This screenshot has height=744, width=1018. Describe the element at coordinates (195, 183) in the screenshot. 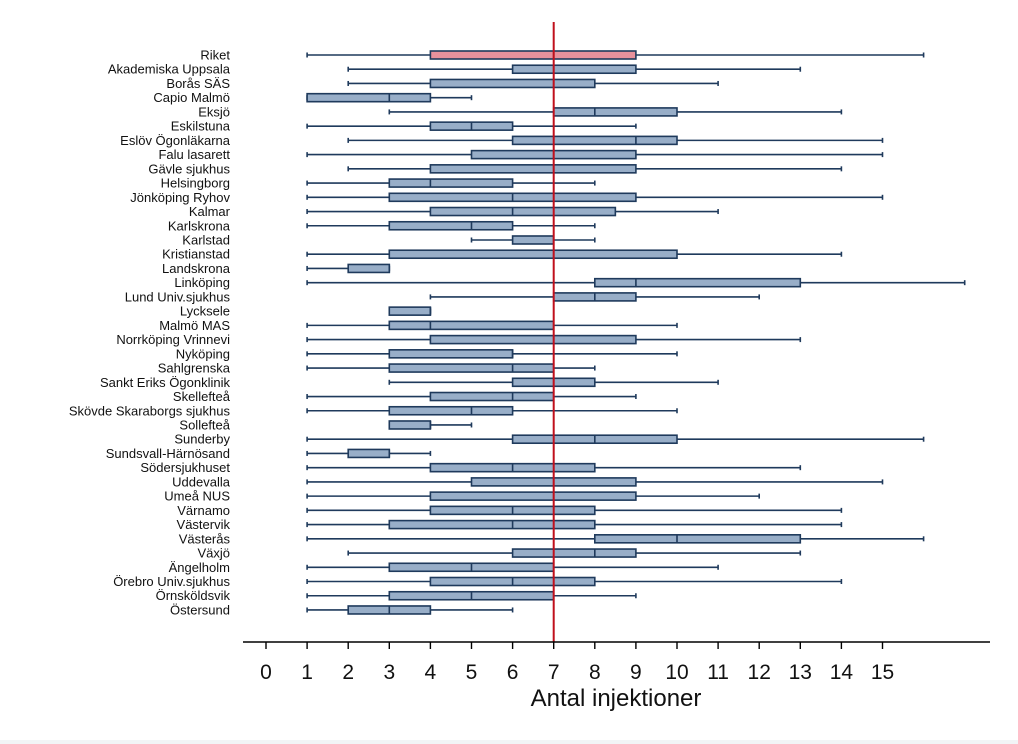

I see `category-label: Helsingborg` at that location.